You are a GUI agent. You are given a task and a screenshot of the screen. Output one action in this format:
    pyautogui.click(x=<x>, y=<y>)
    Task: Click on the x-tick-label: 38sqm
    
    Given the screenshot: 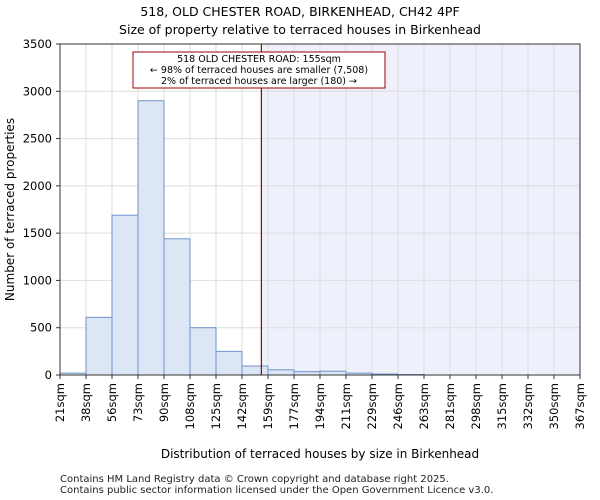 What is the action you would take?
    pyautogui.click(x=86, y=402)
    